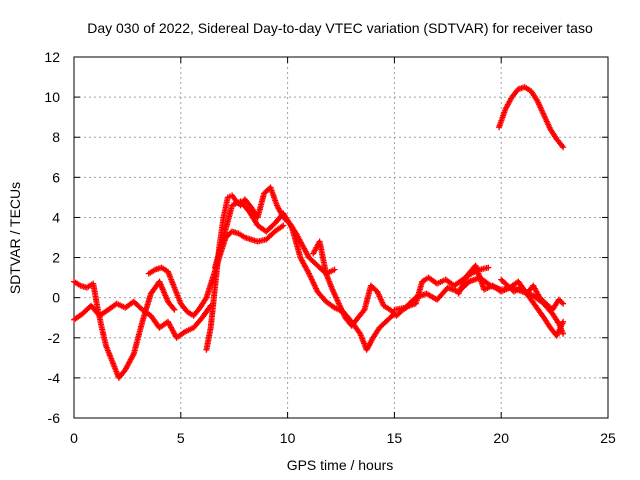  I want to click on y-tick-label: 0, so click(56, 298).